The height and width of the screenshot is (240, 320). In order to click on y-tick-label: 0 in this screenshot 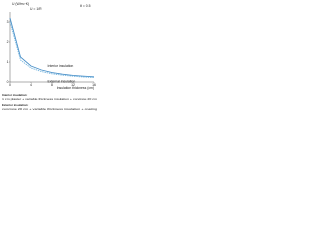, I will do `click(8, 82)`.